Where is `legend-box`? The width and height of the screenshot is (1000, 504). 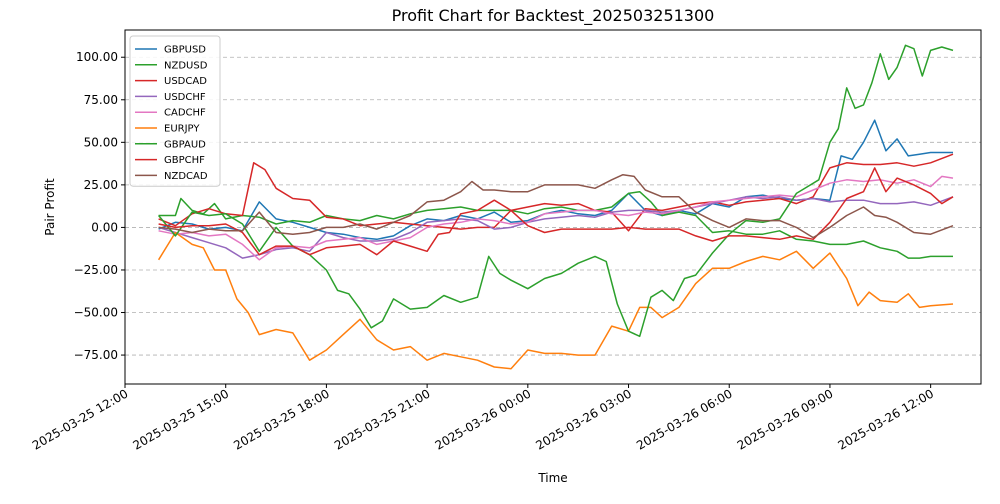 legend-box is located at coordinates (175, 111).